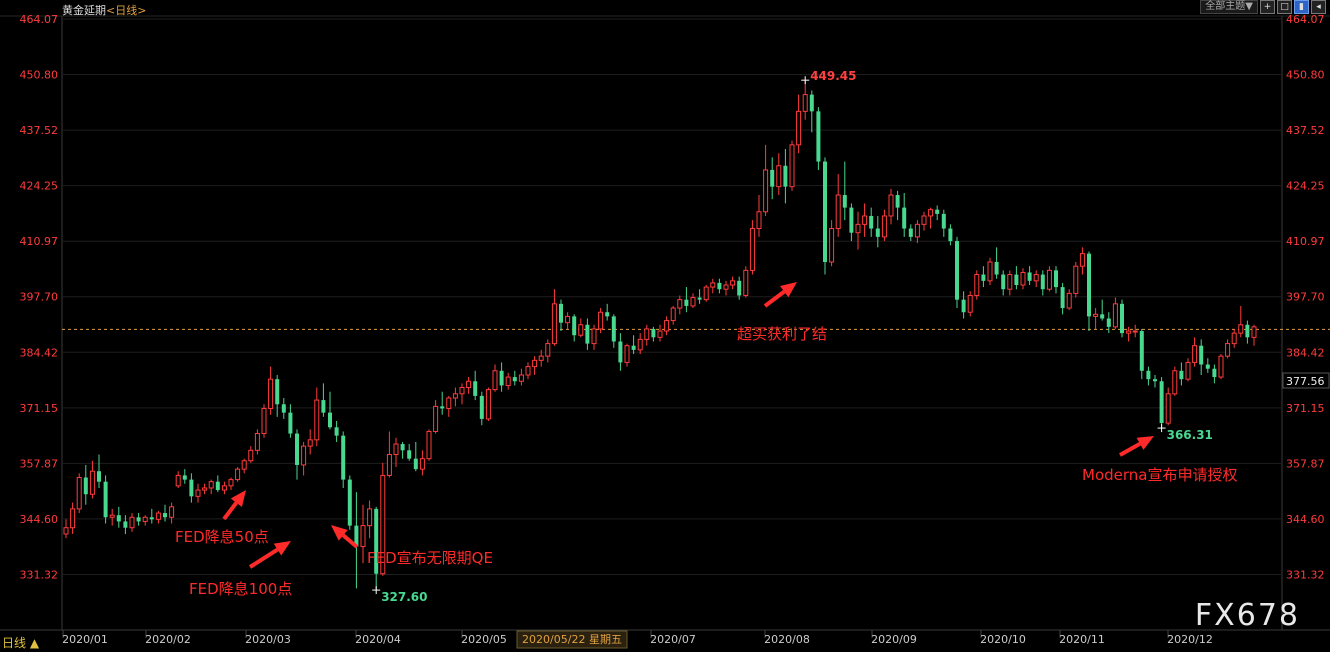  Describe the element at coordinates (263, 558) in the screenshot. I see `annotation-arrow` at that location.